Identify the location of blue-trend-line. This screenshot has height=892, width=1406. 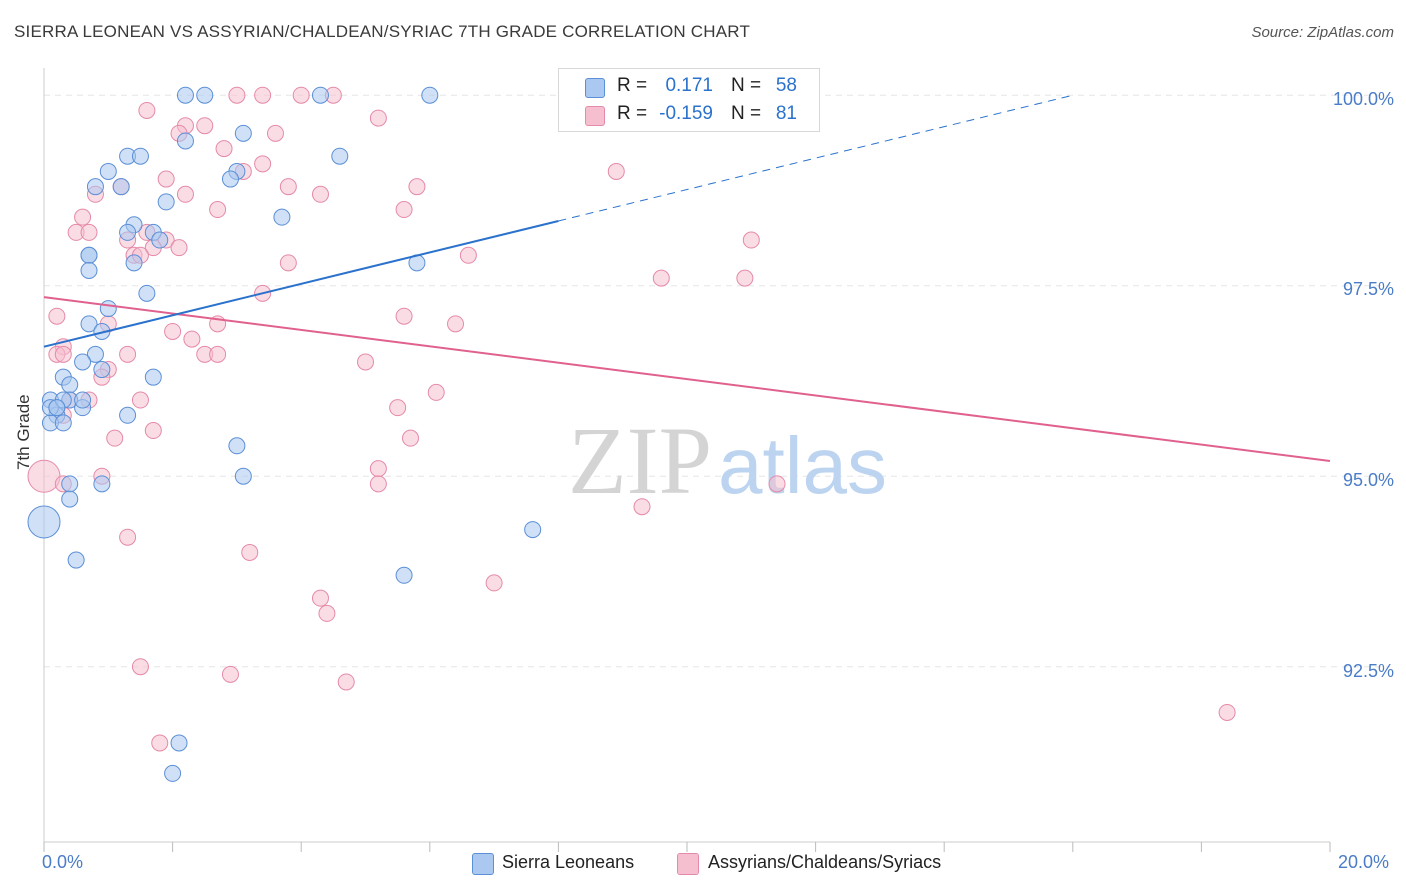
(301, 283).